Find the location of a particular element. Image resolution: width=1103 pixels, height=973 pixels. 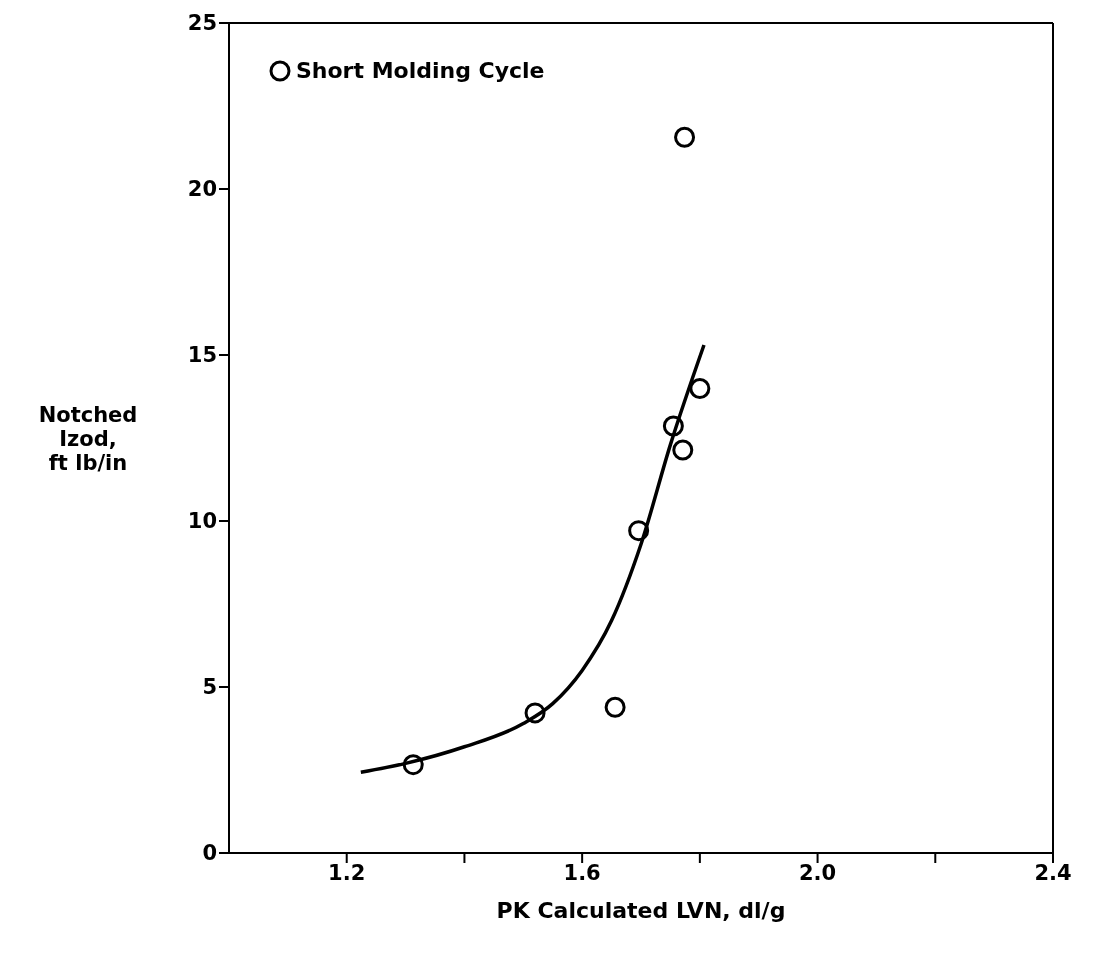

x-tick-label: 2.4 is located at coordinates (1053, 872).